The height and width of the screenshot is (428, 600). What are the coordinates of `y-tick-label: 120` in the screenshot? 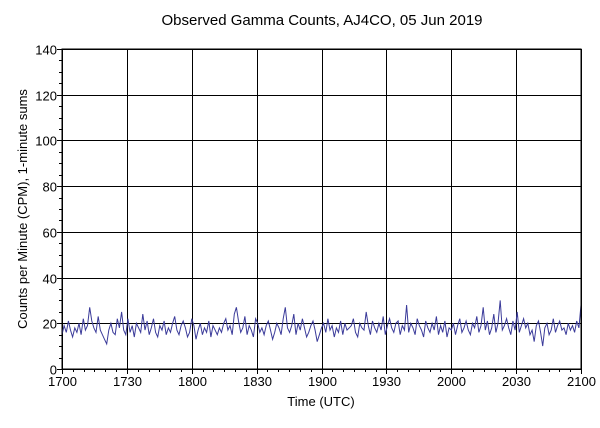 It's located at (46, 96).